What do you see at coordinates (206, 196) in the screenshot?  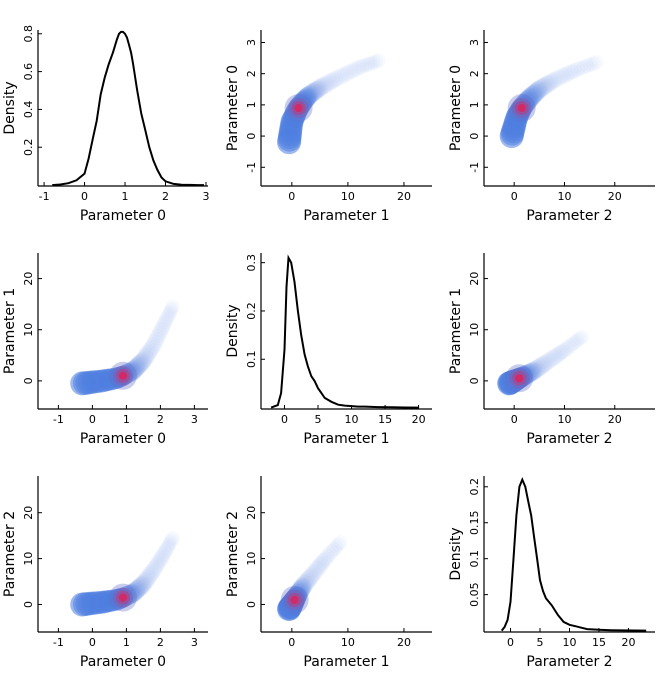 I see `x-tick-label: 3` at bounding box center [206, 196].